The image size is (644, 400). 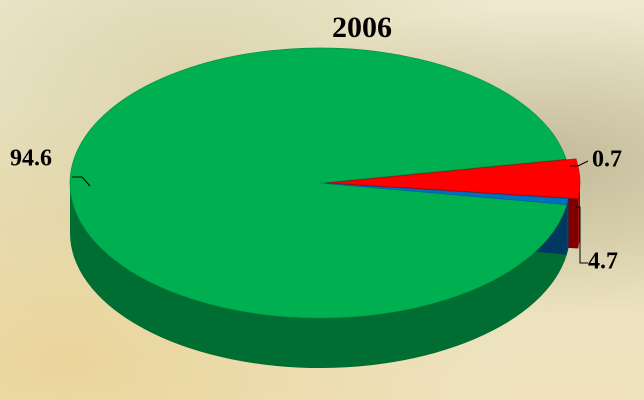 What do you see at coordinates (603, 262) in the screenshot?
I see `data-label: 4.7` at bounding box center [603, 262].